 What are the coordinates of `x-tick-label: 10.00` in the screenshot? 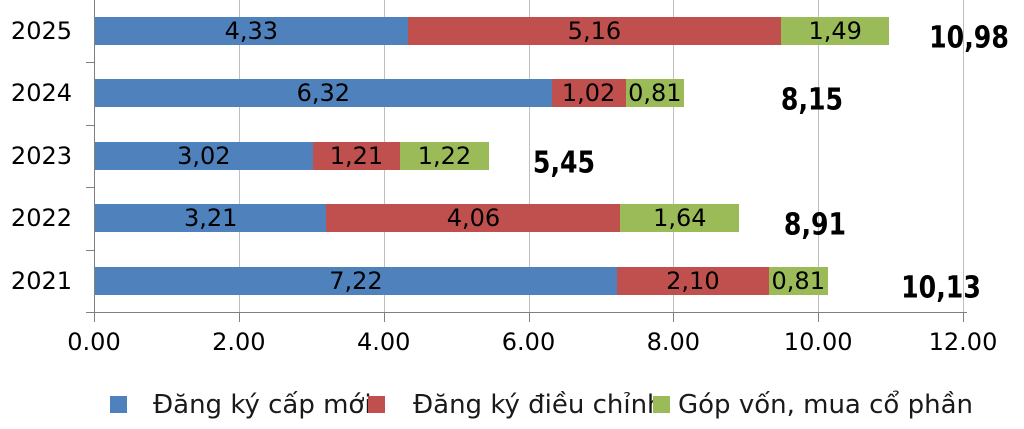 It's located at (818, 342).